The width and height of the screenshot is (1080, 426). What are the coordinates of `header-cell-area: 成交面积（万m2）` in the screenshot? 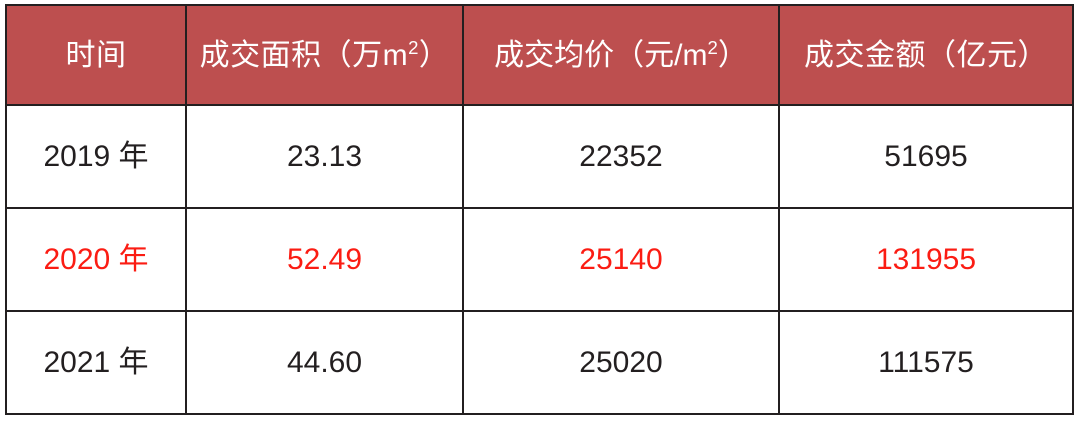 It's located at (324, 55).